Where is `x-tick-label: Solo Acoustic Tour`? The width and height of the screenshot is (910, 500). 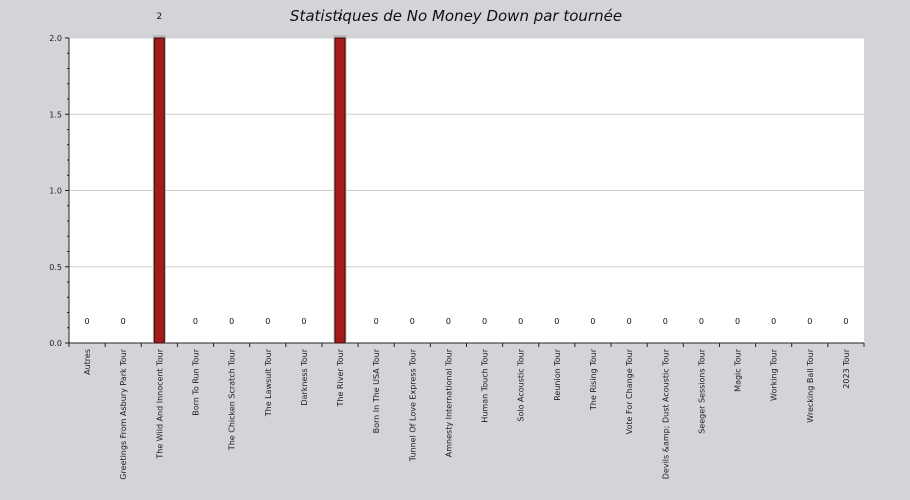
x-tick-label: Solo Acoustic Tour is located at coordinates (521, 384).